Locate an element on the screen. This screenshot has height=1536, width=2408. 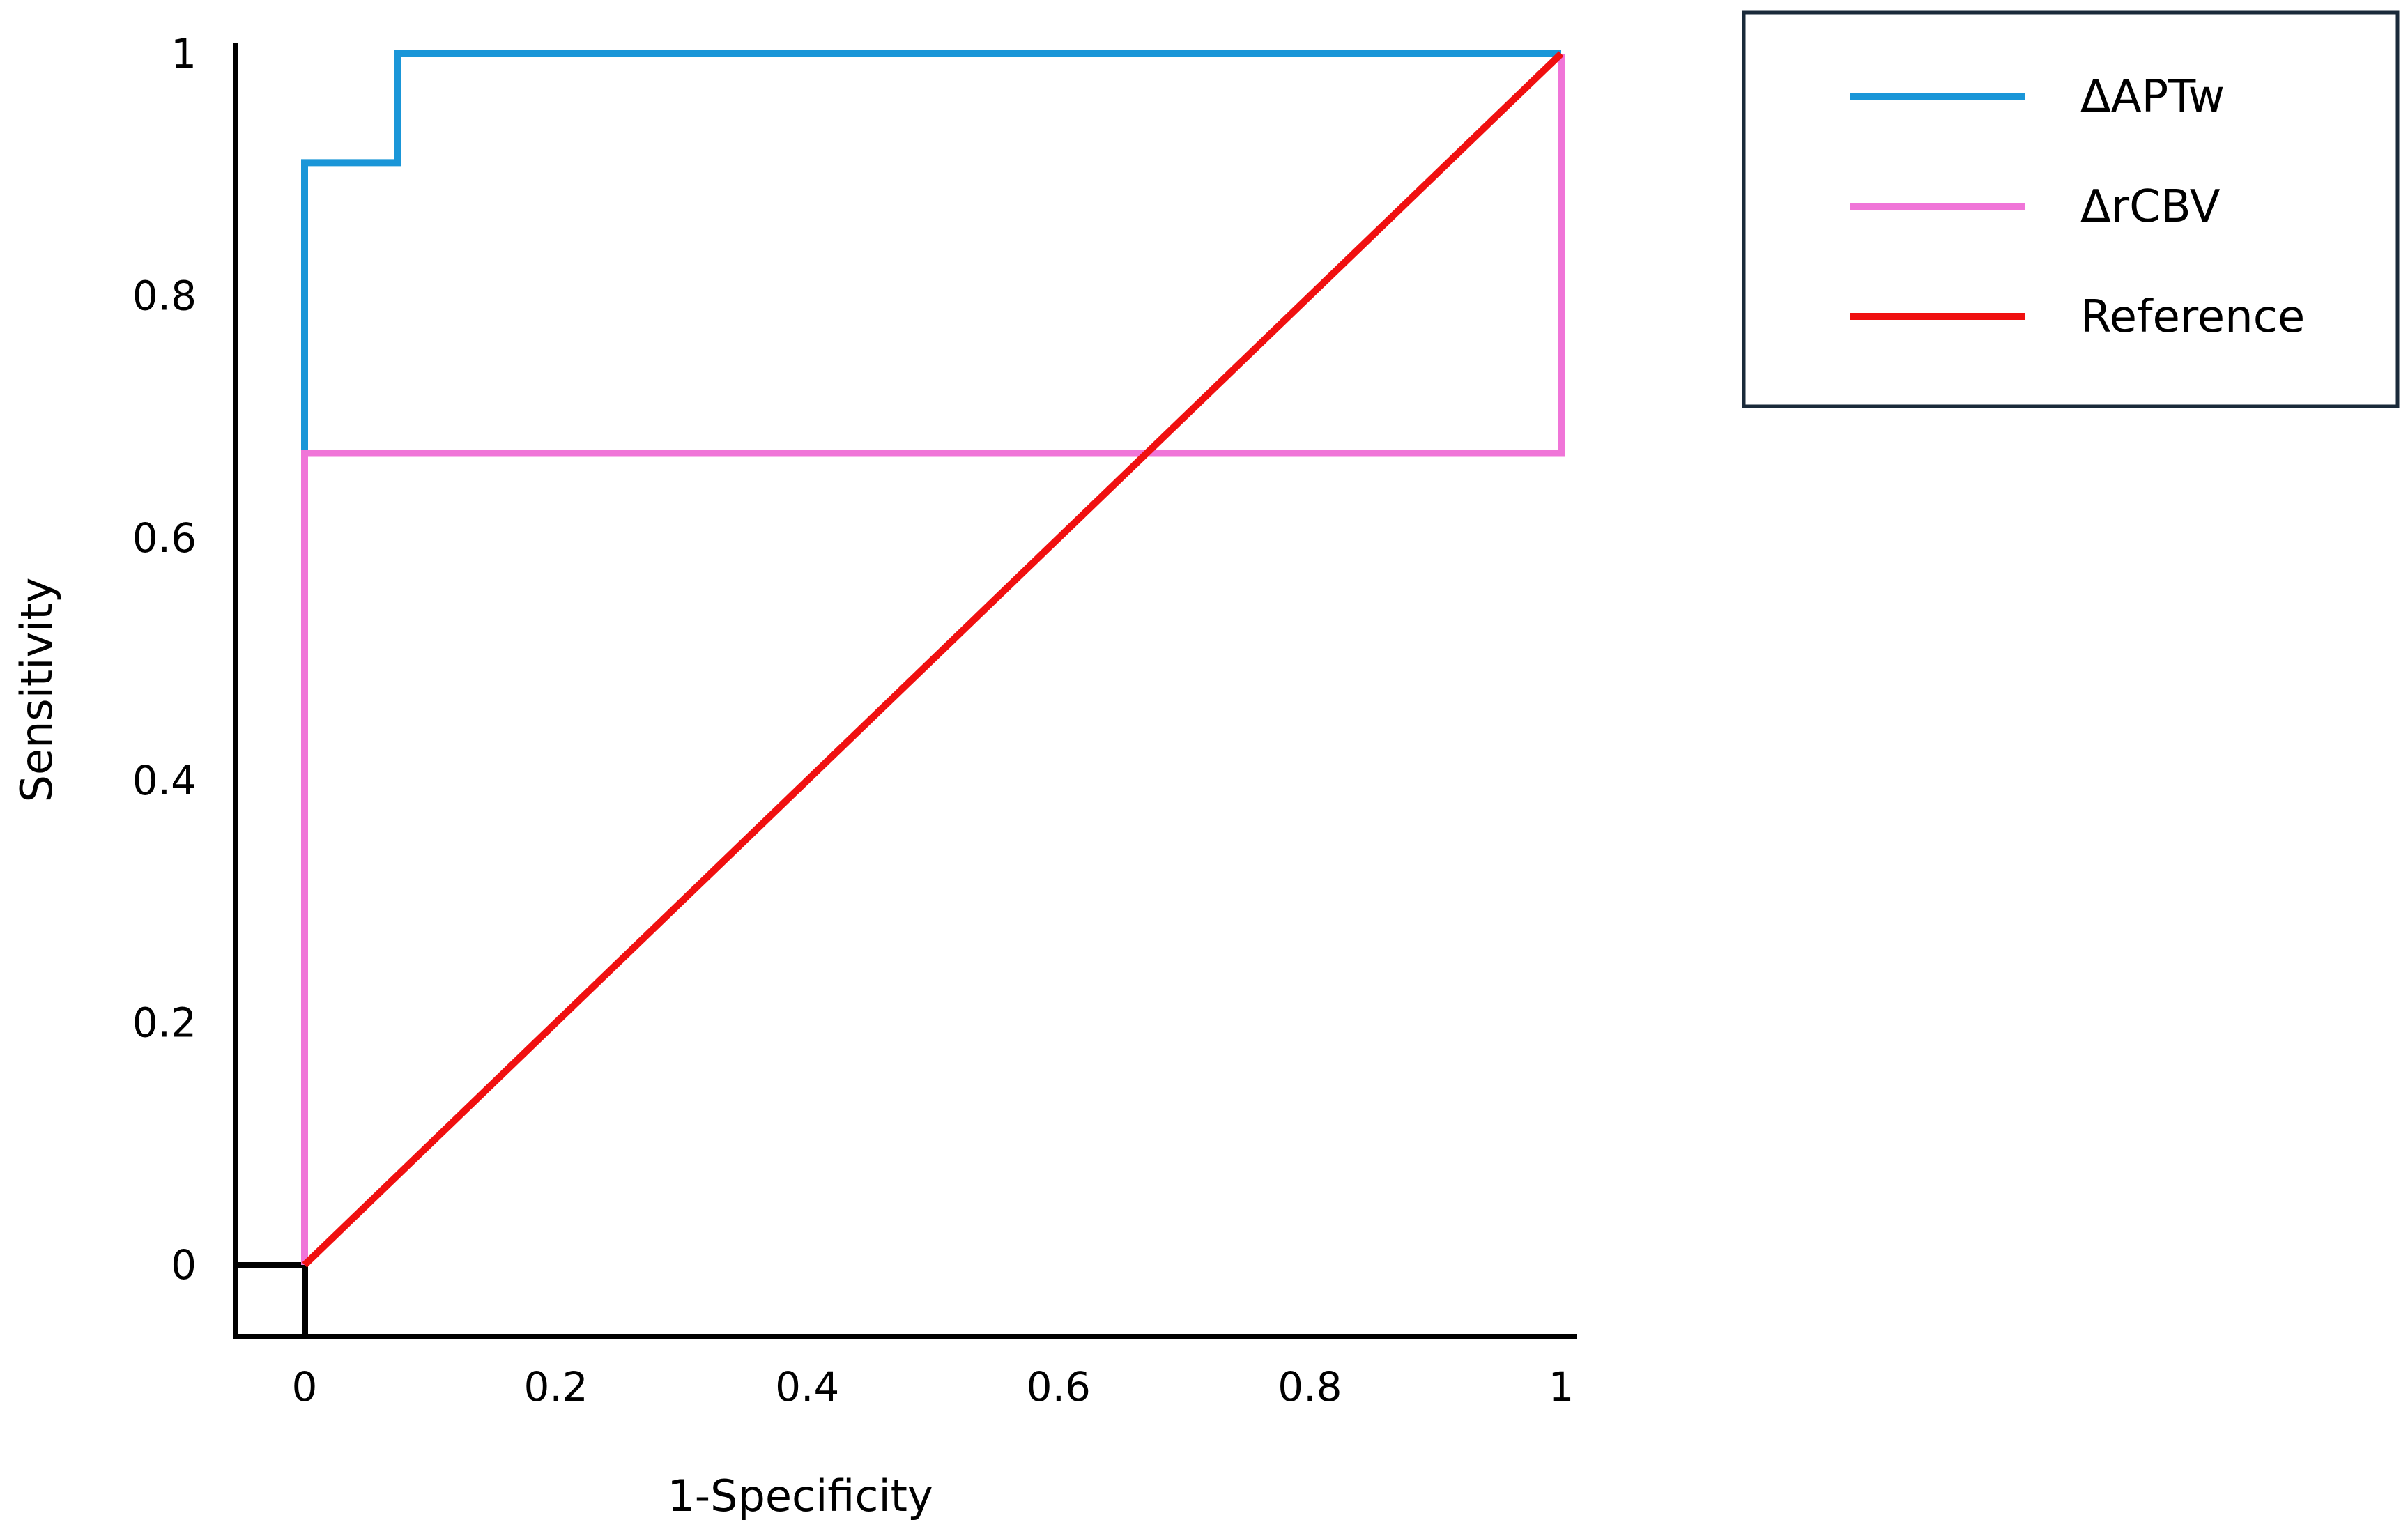
x-tick-label: 0.2 is located at coordinates (555, 1387).